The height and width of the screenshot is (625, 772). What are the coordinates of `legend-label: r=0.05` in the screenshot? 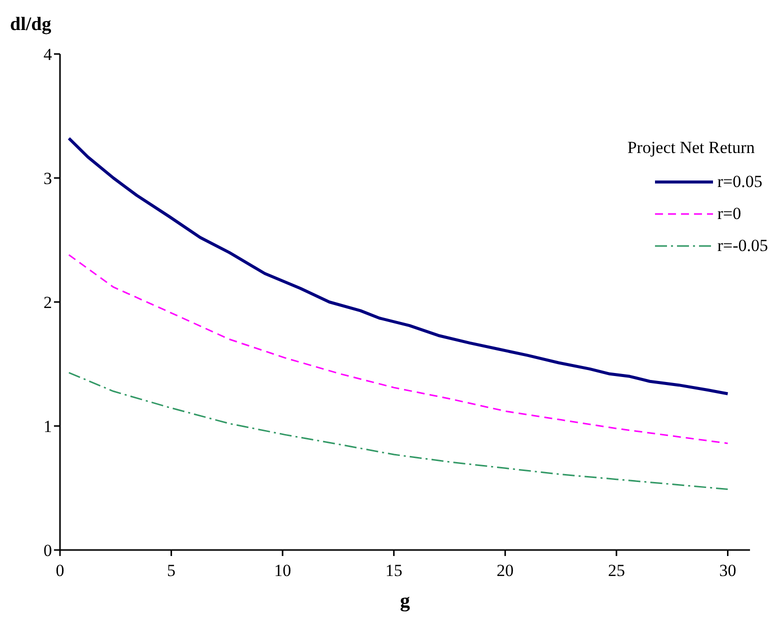 It's located at (739, 182).